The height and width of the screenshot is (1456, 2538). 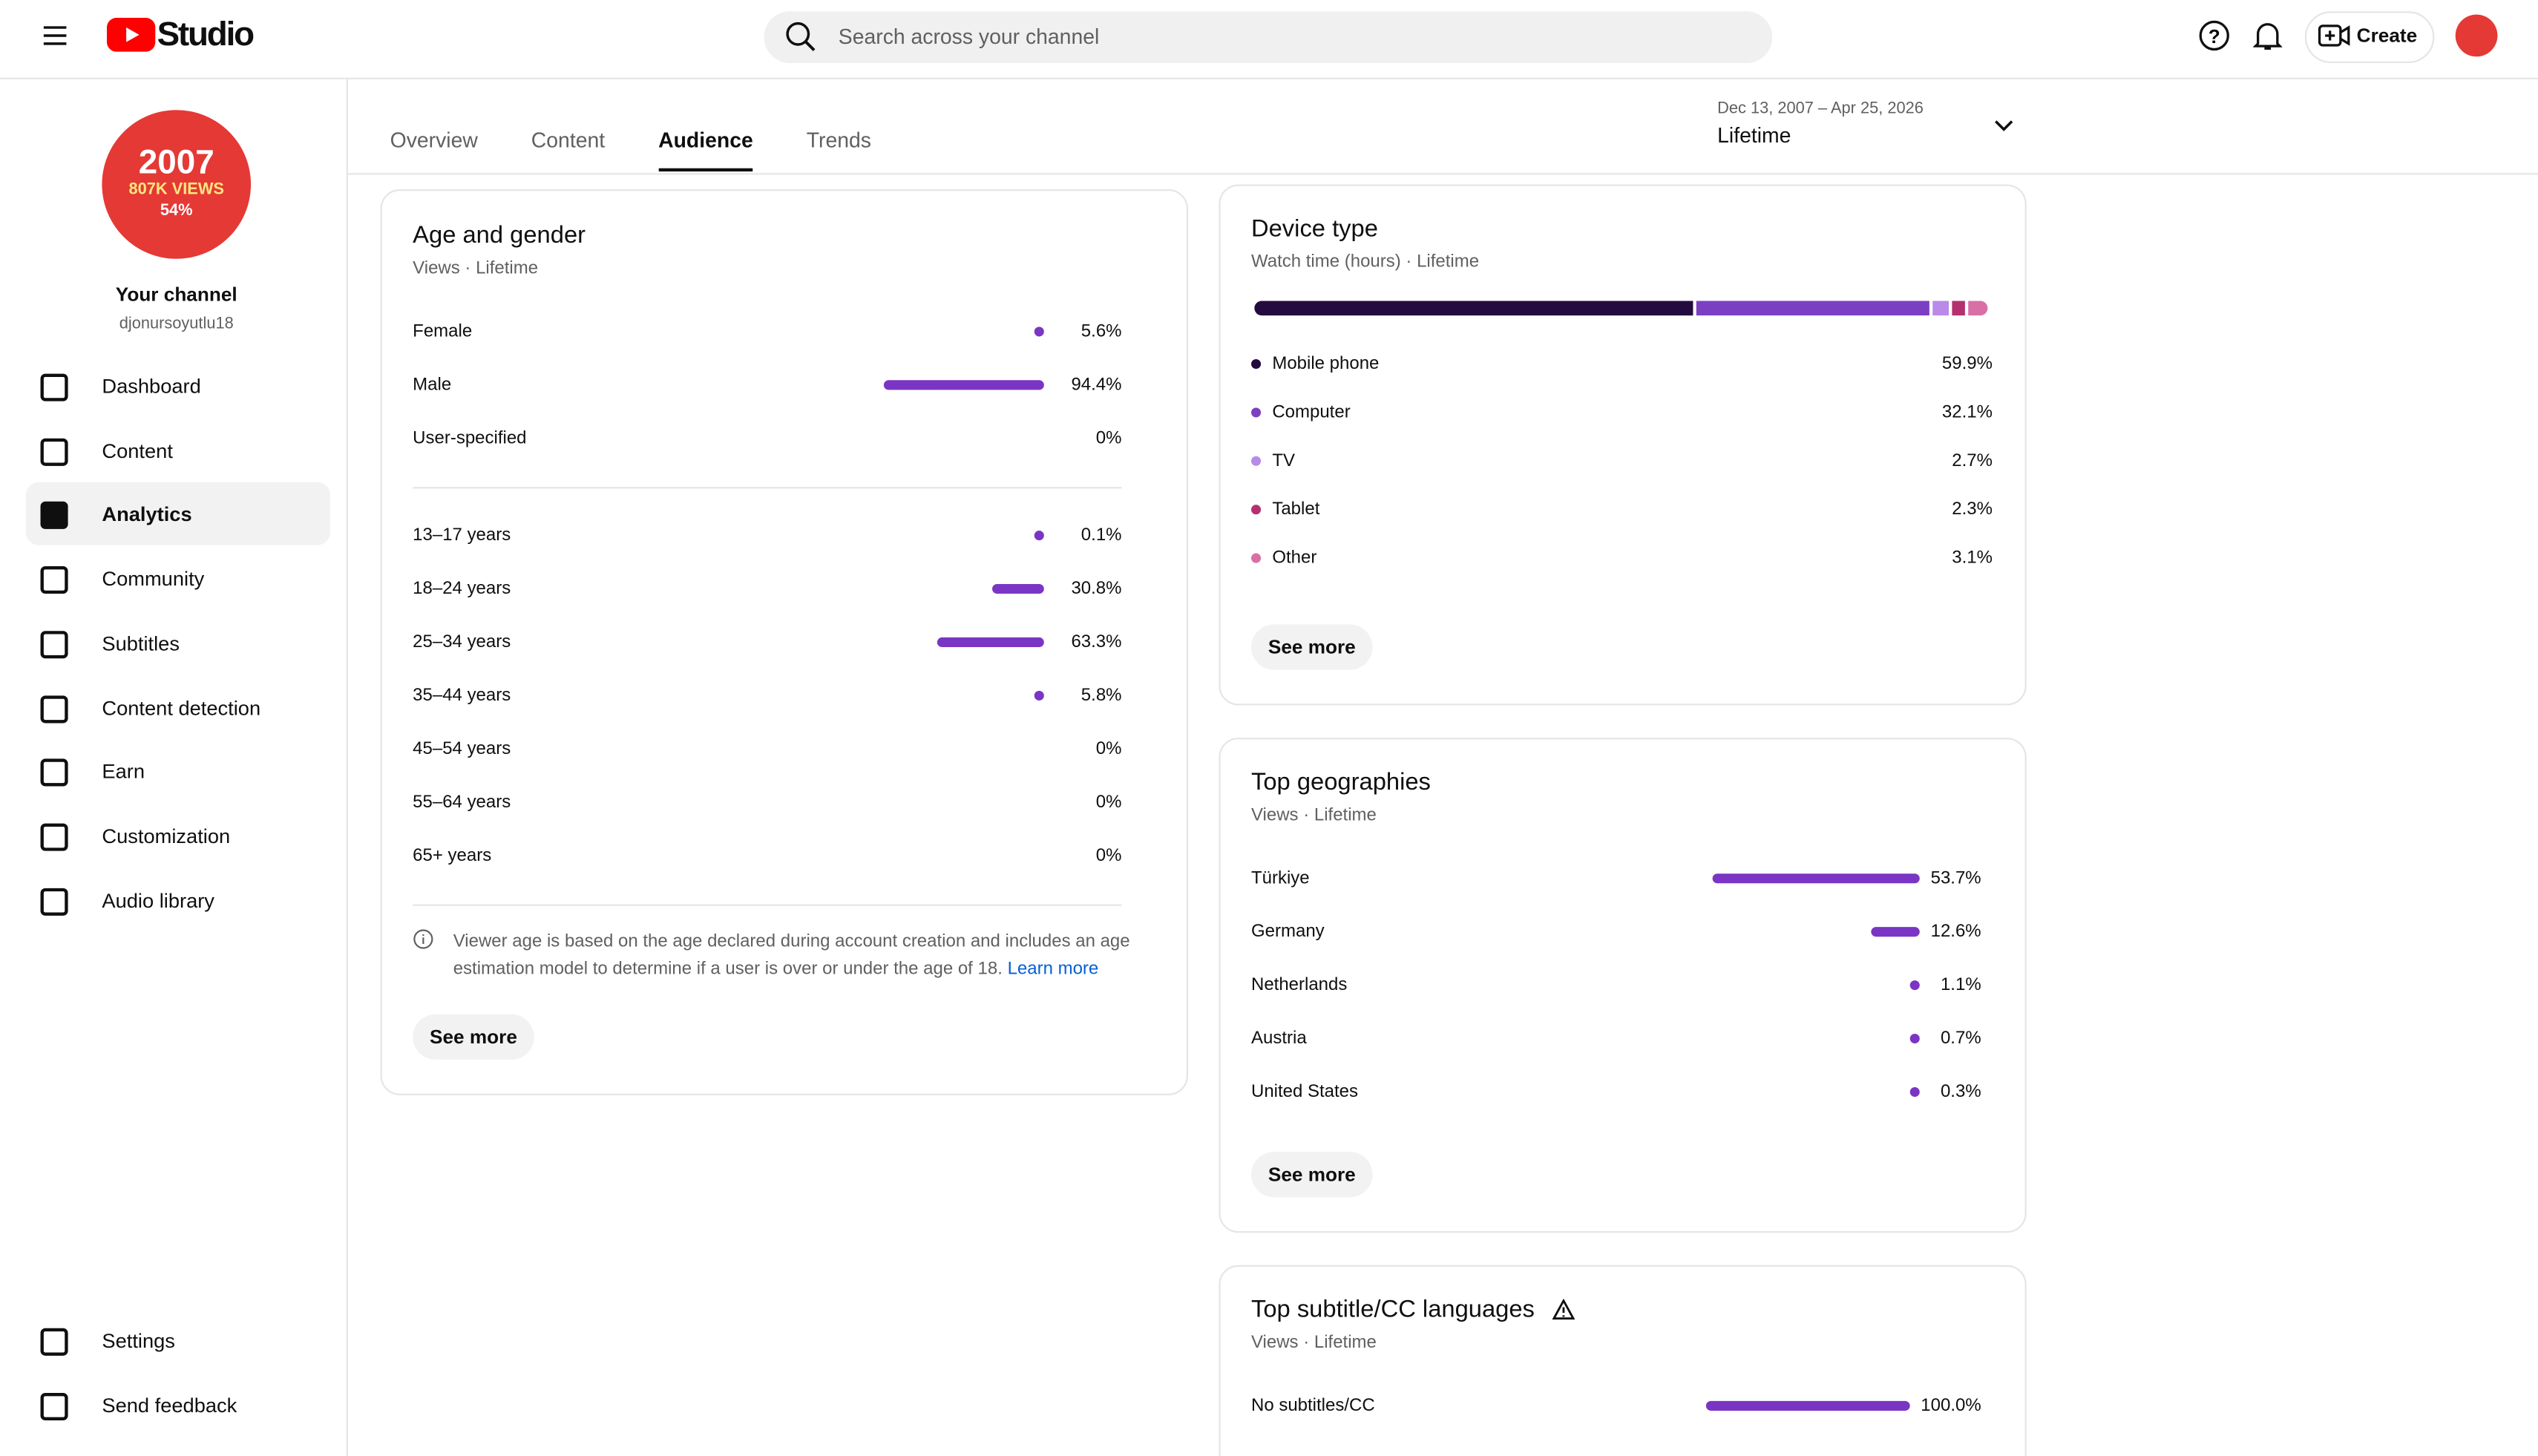 What do you see at coordinates (2214, 36) in the screenshot?
I see `help-button: ?` at bounding box center [2214, 36].